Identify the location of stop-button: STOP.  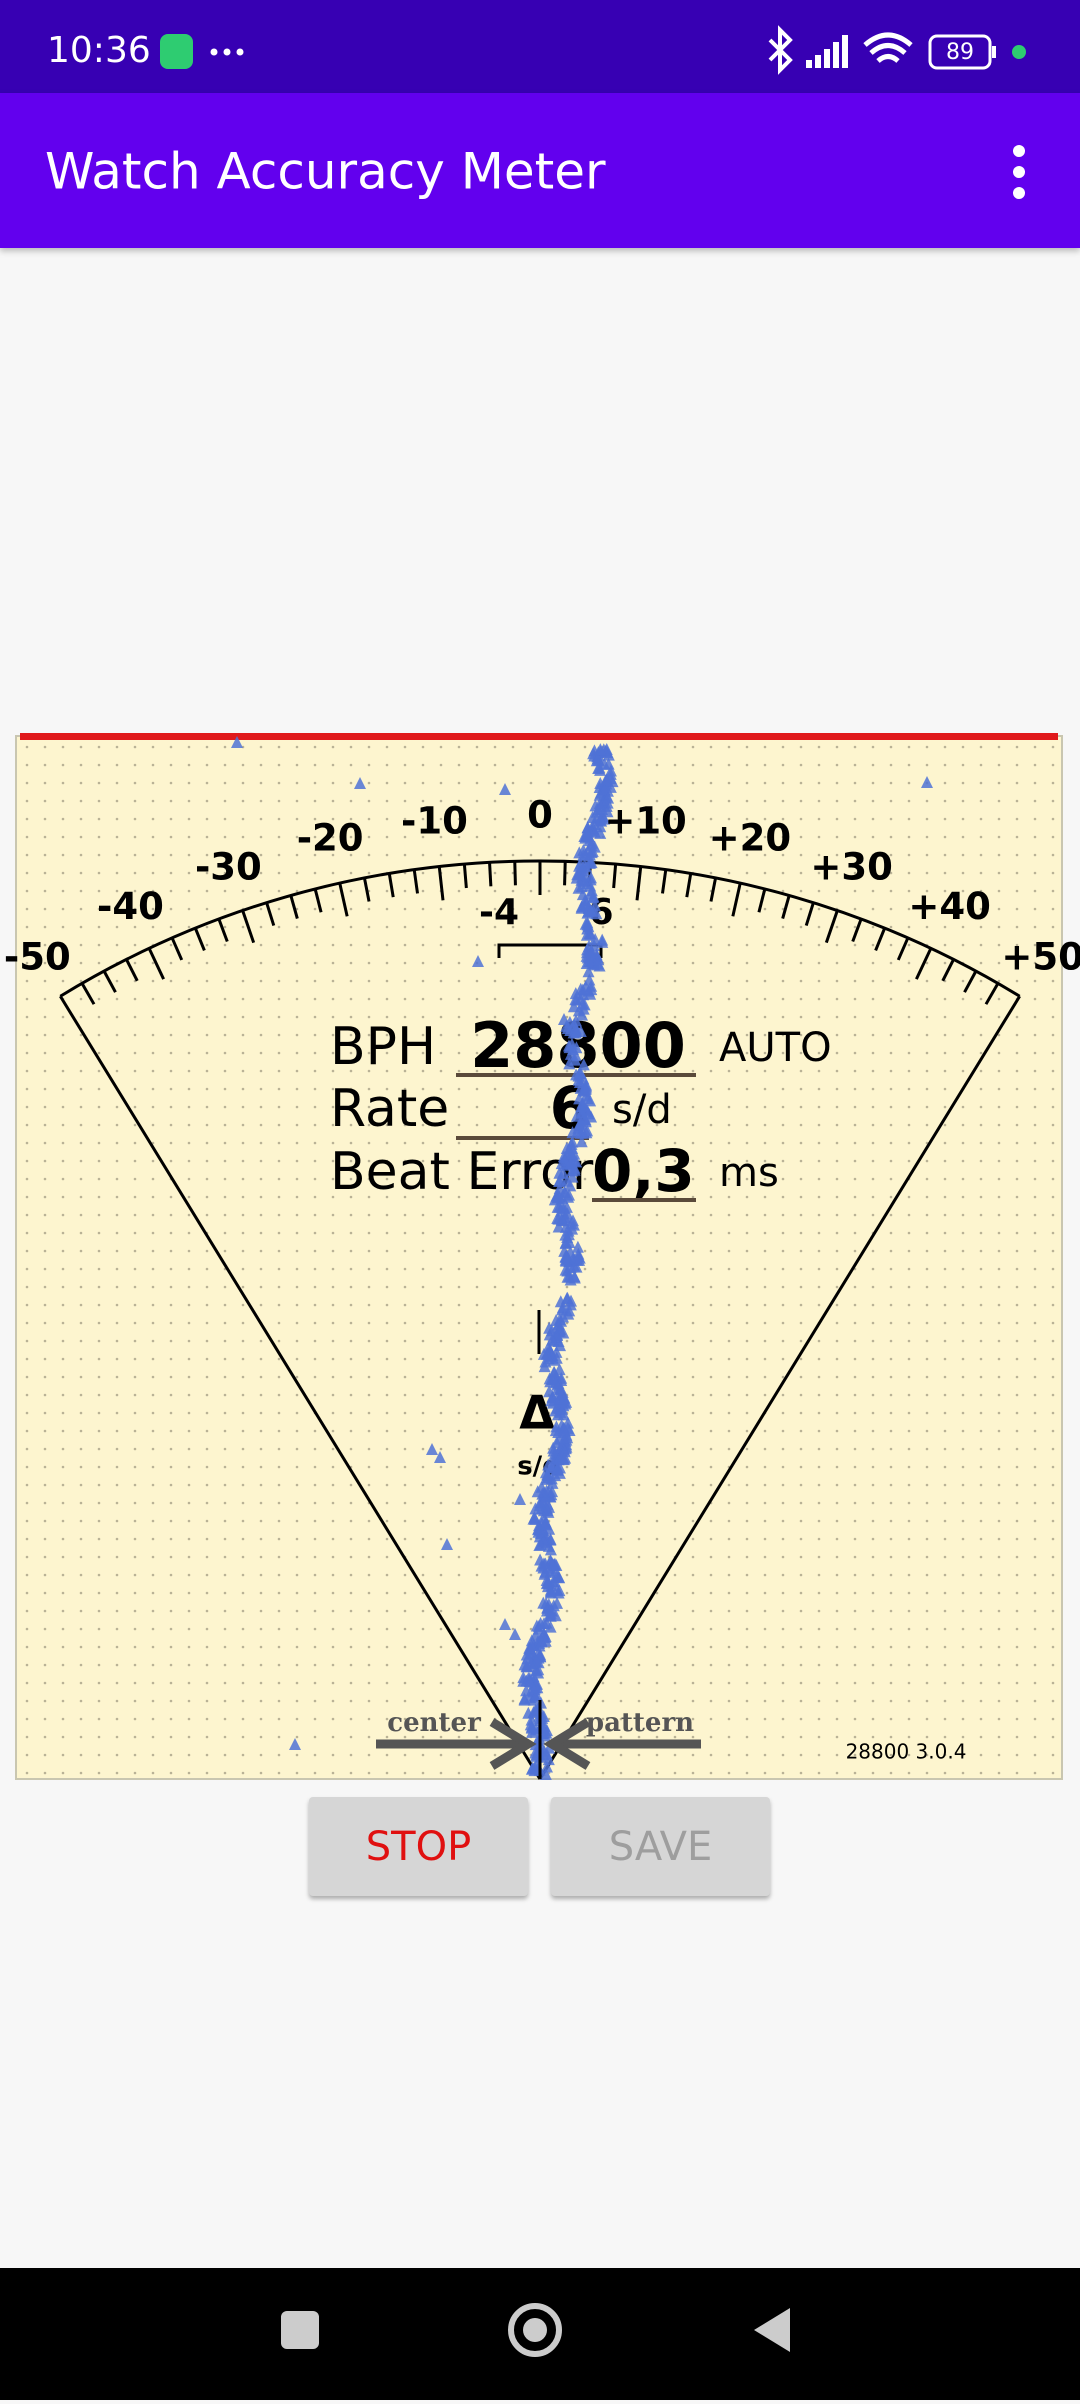
(418, 1846).